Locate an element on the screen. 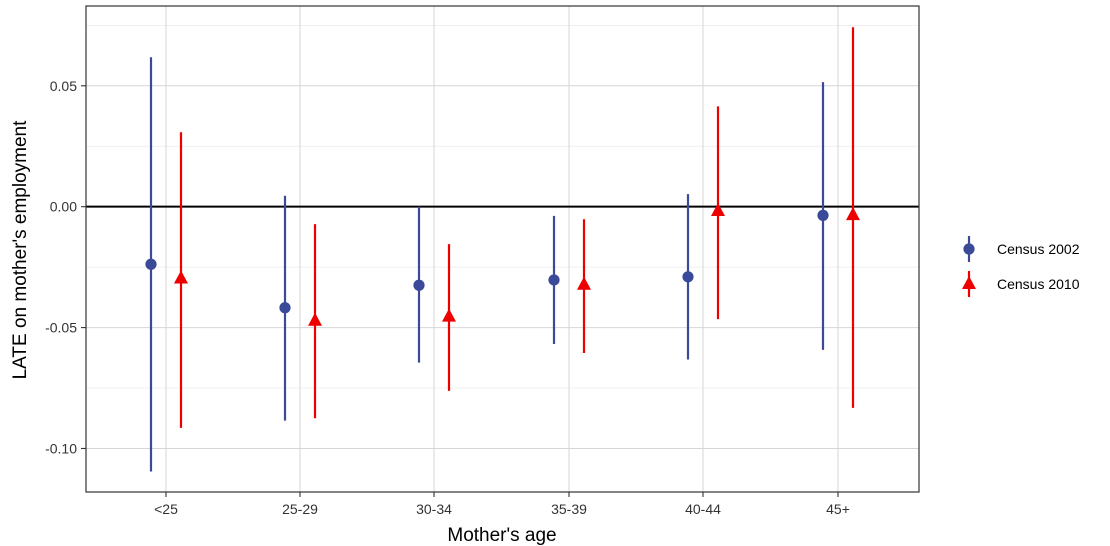  x-tick-label: 35-39 is located at coordinates (569, 509).